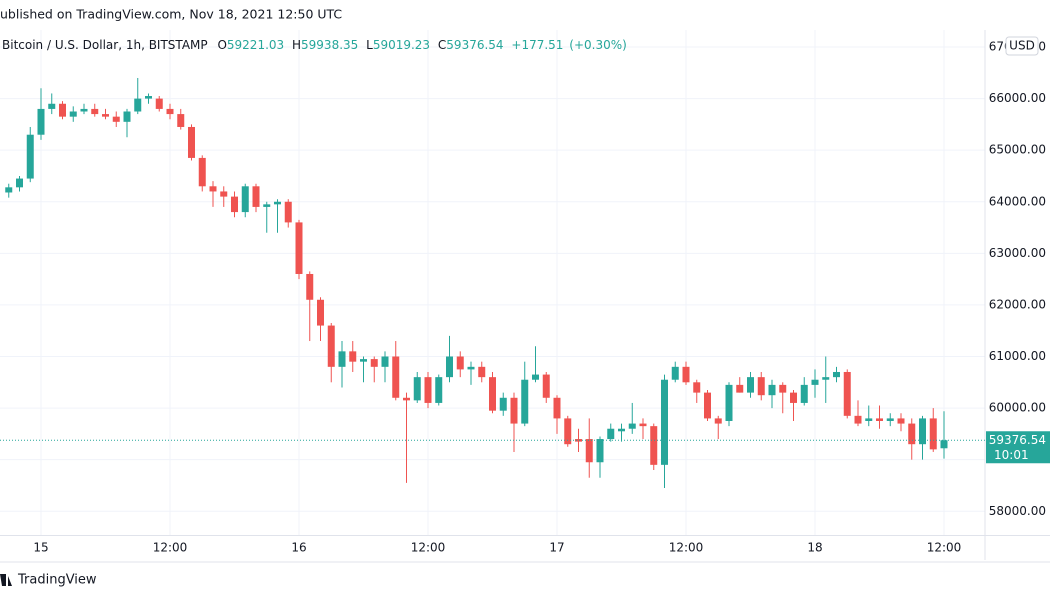 Image resolution: width=1050 pixels, height=600 pixels. Describe the element at coordinates (57, 580) in the screenshot. I see `brand: TradingView` at that location.